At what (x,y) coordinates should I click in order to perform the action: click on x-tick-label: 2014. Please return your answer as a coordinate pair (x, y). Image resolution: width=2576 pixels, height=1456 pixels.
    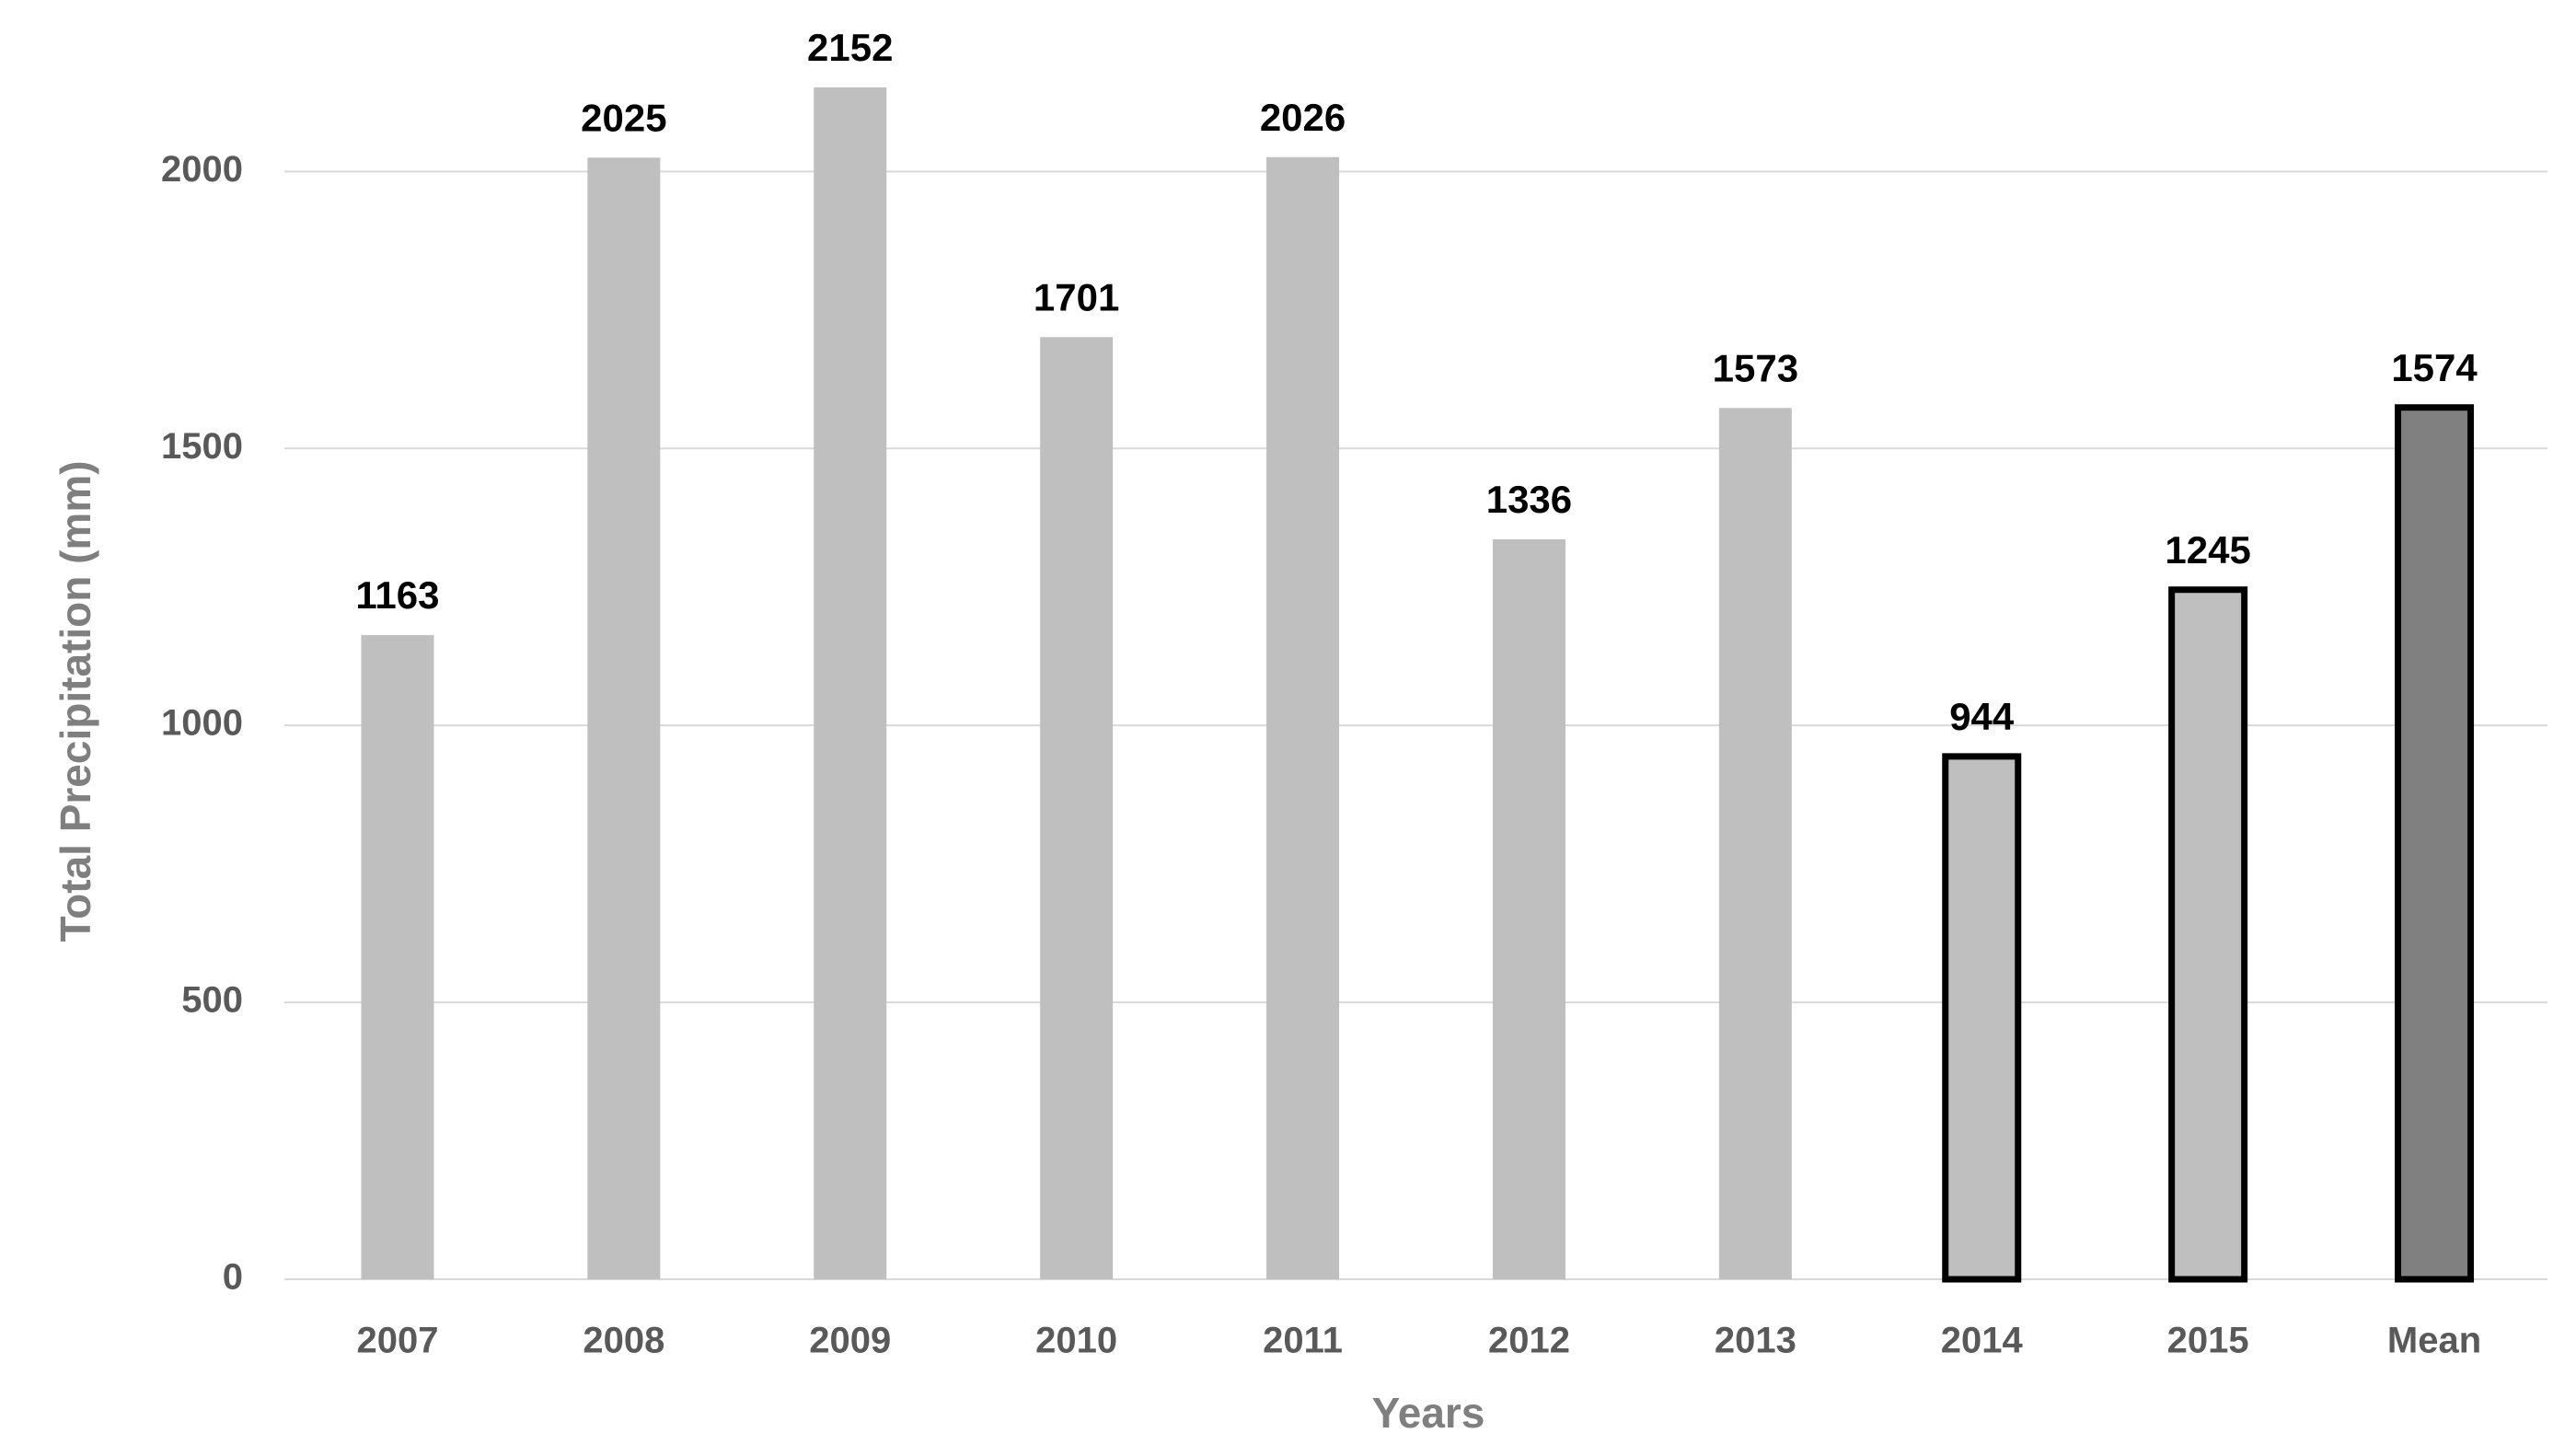
    Looking at the image, I should click on (1982, 1341).